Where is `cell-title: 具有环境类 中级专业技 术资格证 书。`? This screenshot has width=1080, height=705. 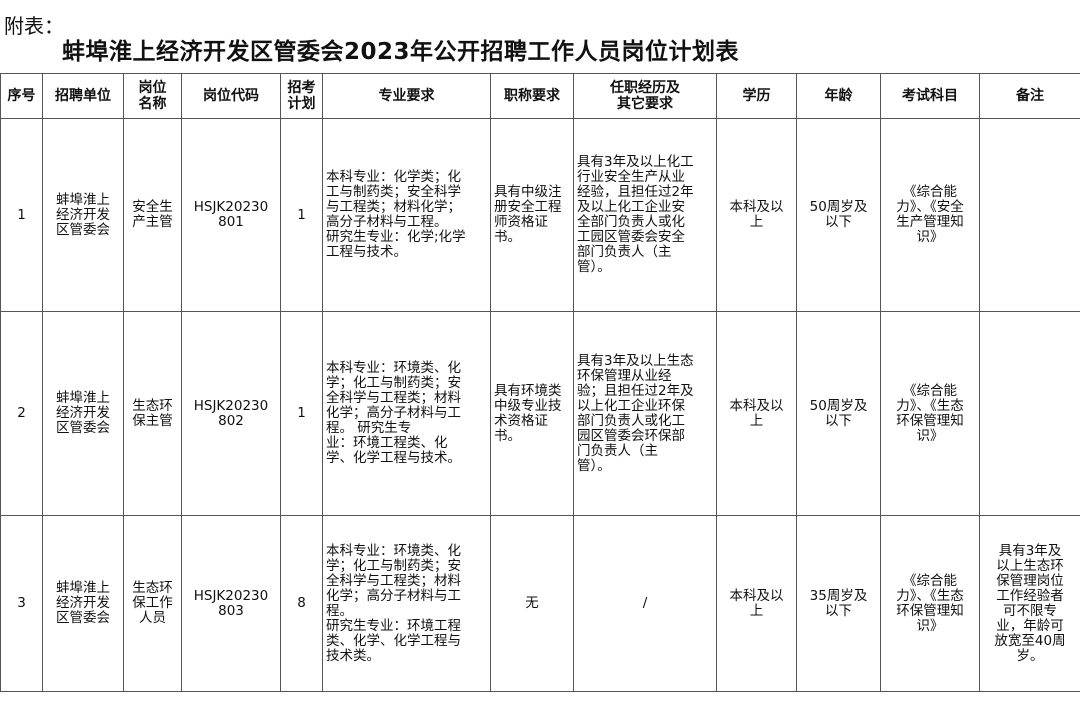 cell-title: 具有环境类 中级专业技 术资格证 书。 is located at coordinates (532, 413).